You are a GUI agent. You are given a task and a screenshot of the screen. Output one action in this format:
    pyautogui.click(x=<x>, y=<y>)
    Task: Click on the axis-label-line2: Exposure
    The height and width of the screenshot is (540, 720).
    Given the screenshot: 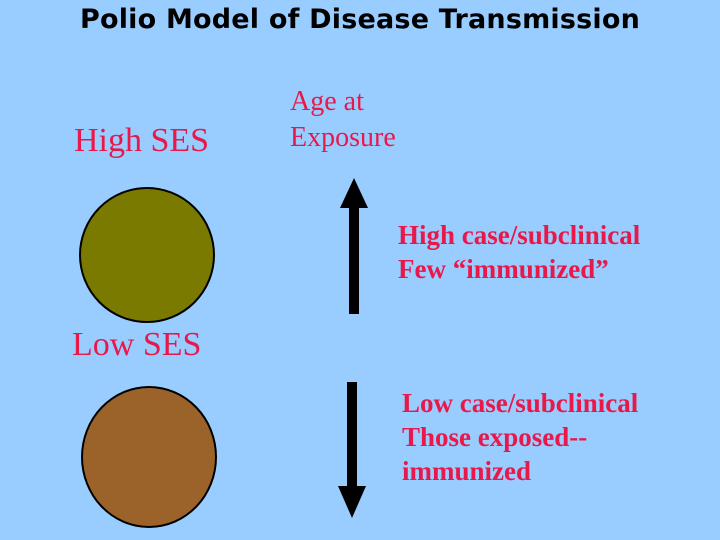 What is the action you would take?
    pyautogui.click(x=343, y=137)
    